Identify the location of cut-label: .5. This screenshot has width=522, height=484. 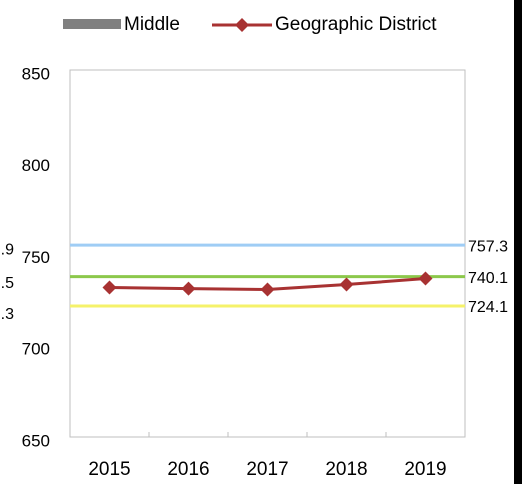
(7, 283).